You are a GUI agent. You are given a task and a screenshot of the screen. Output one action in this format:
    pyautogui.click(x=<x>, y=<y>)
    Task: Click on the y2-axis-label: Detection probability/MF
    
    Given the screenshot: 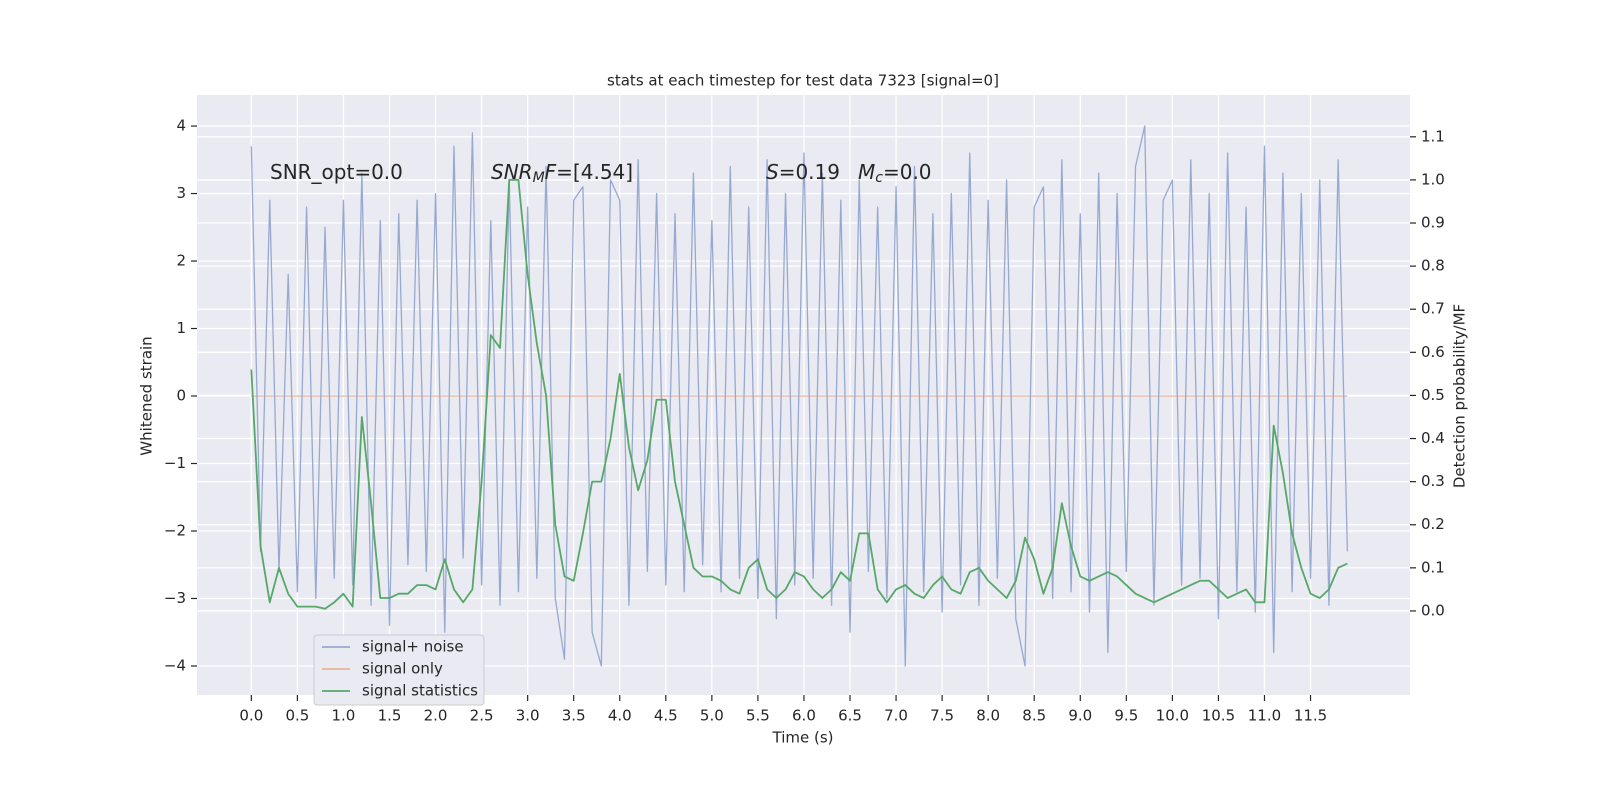 What is the action you would take?
    pyautogui.click(x=1460, y=396)
    